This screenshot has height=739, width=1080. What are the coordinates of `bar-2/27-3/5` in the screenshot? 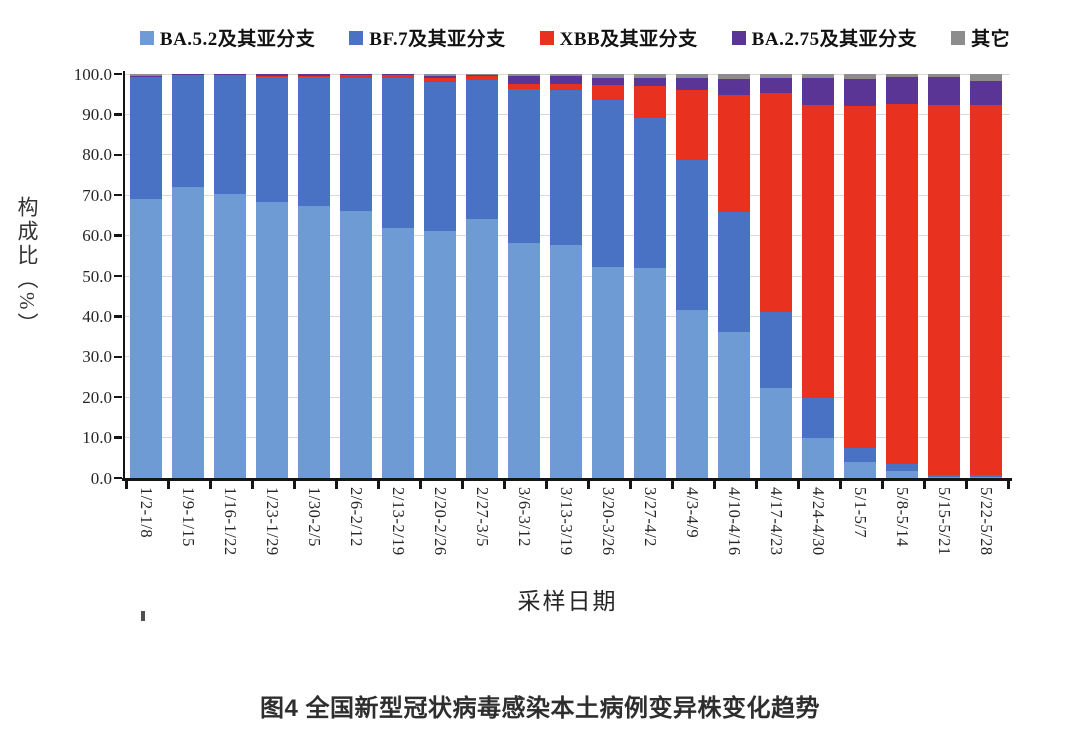 It's located at (482, 276).